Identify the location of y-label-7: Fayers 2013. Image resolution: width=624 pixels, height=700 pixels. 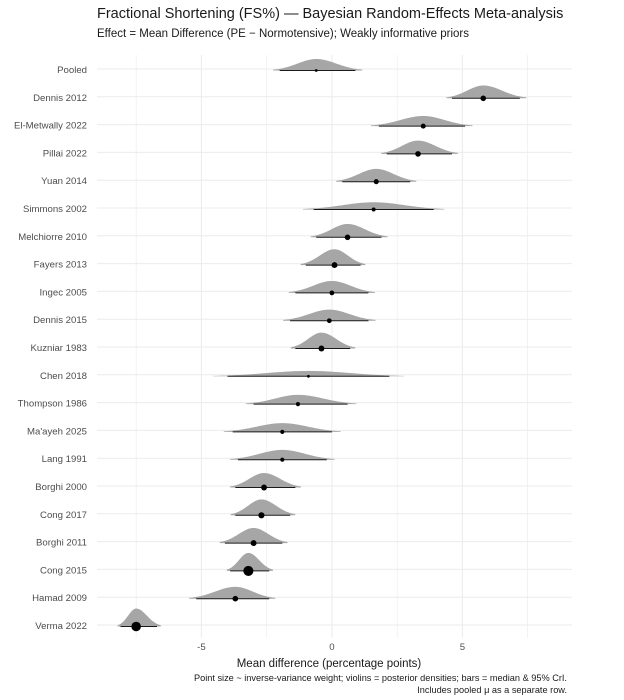
(60, 265).